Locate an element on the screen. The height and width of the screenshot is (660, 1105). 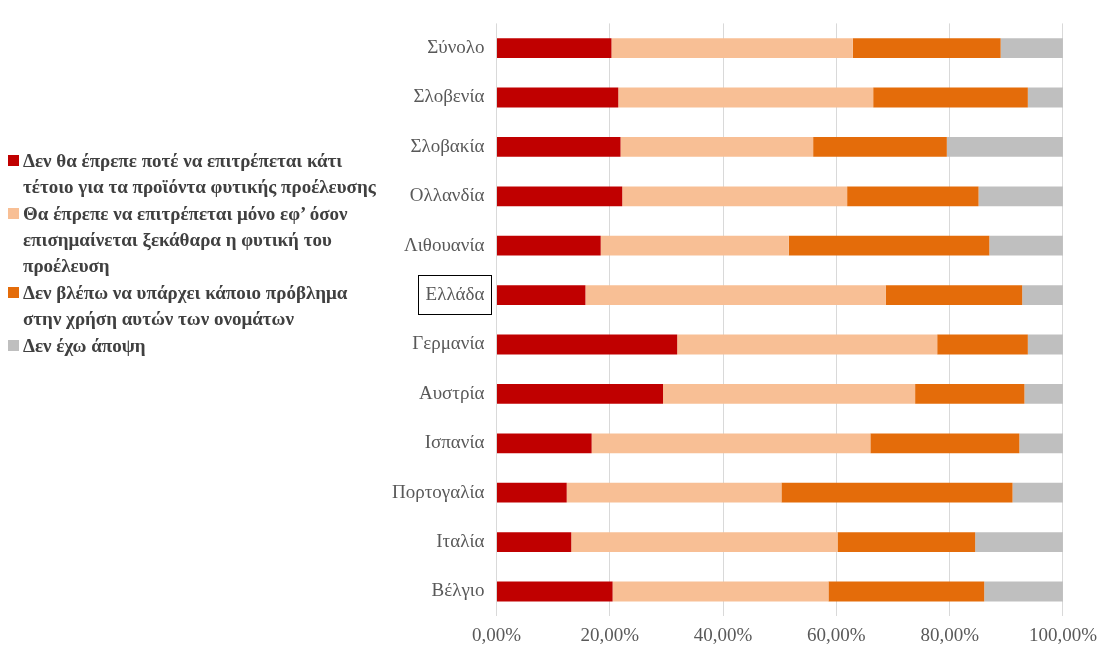
x-tick-label: 80,00% is located at coordinates (950, 634).